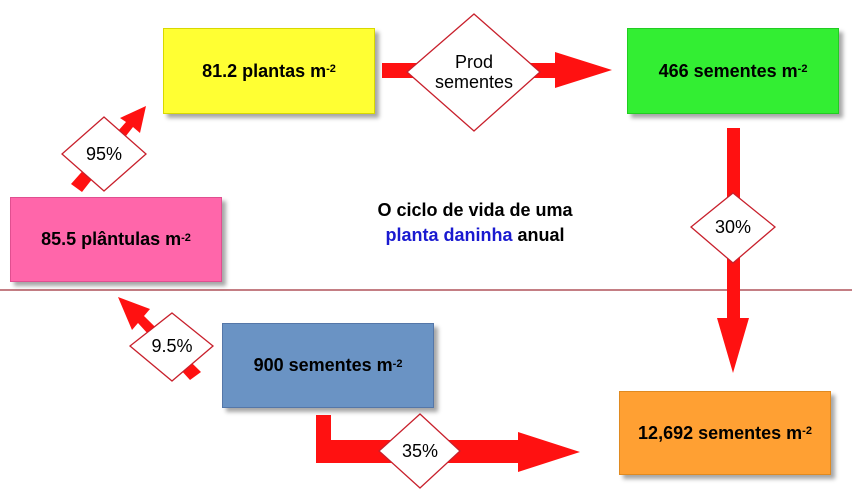 This screenshot has width=852, height=503. Describe the element at coordinates (397, 363) in the screenshot. I see `seed-bank-unit-exponent: -2` at that location.